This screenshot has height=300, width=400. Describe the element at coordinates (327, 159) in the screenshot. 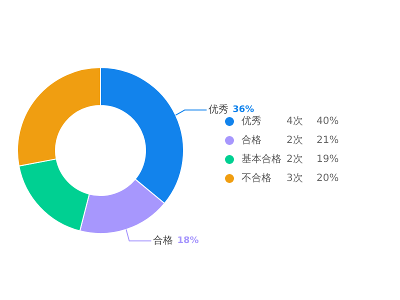

I see `text: 19%` at that location.